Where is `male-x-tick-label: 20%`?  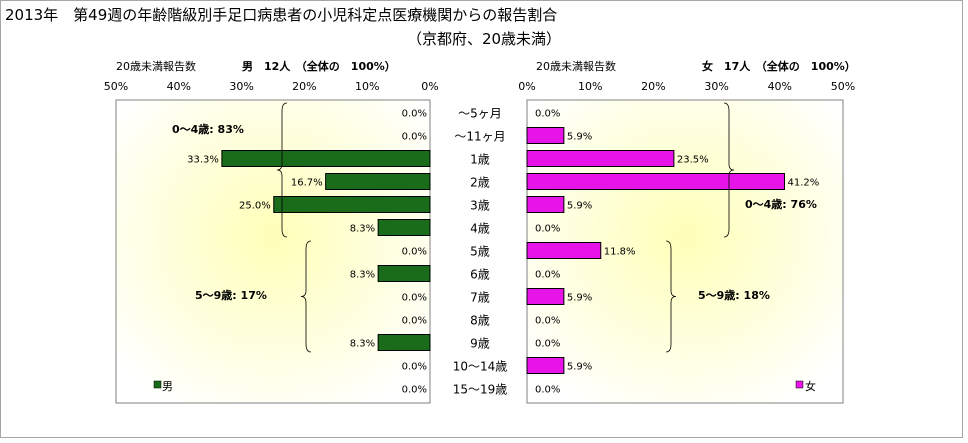 male-x-tick-label: 20% is located at coordinates (304, 86).